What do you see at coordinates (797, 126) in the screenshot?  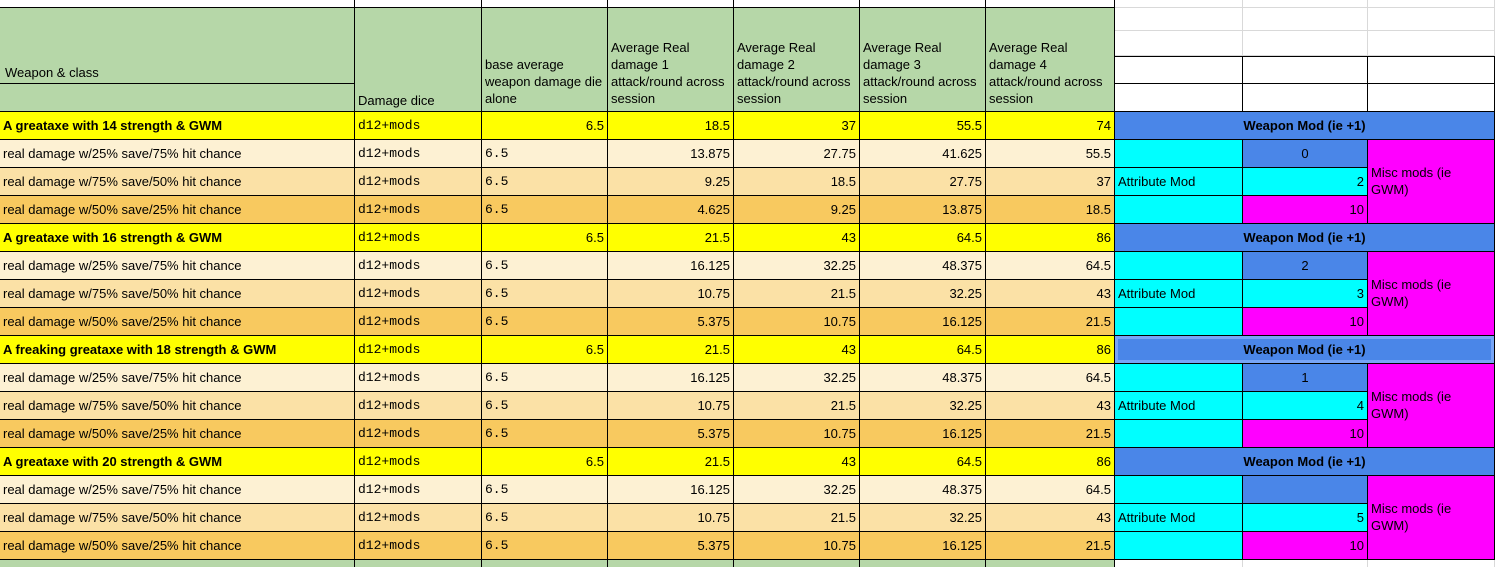 I see `avg-damage-cell: 37` at bounding box center [797, 126].